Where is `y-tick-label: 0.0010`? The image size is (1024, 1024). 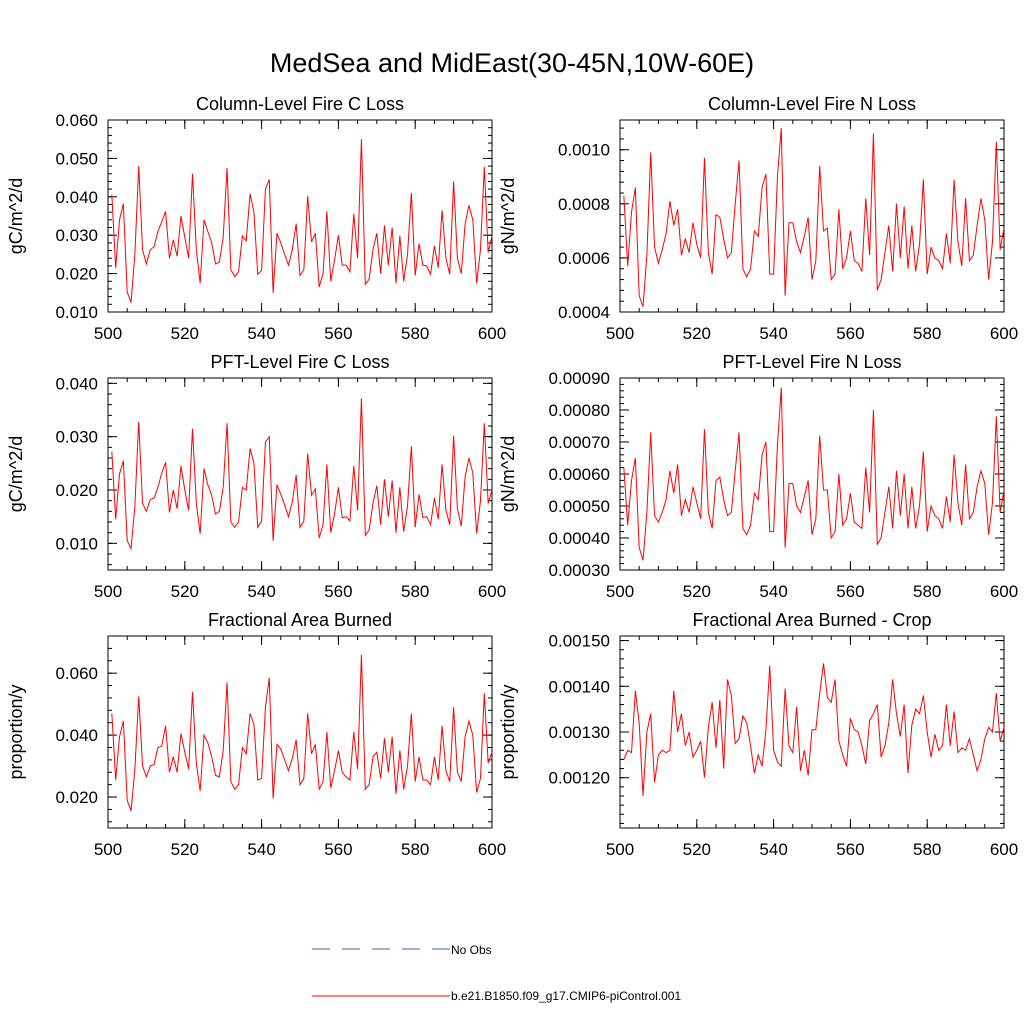 y-tick-label: 0.0010 is located at coordinates (584, 150).